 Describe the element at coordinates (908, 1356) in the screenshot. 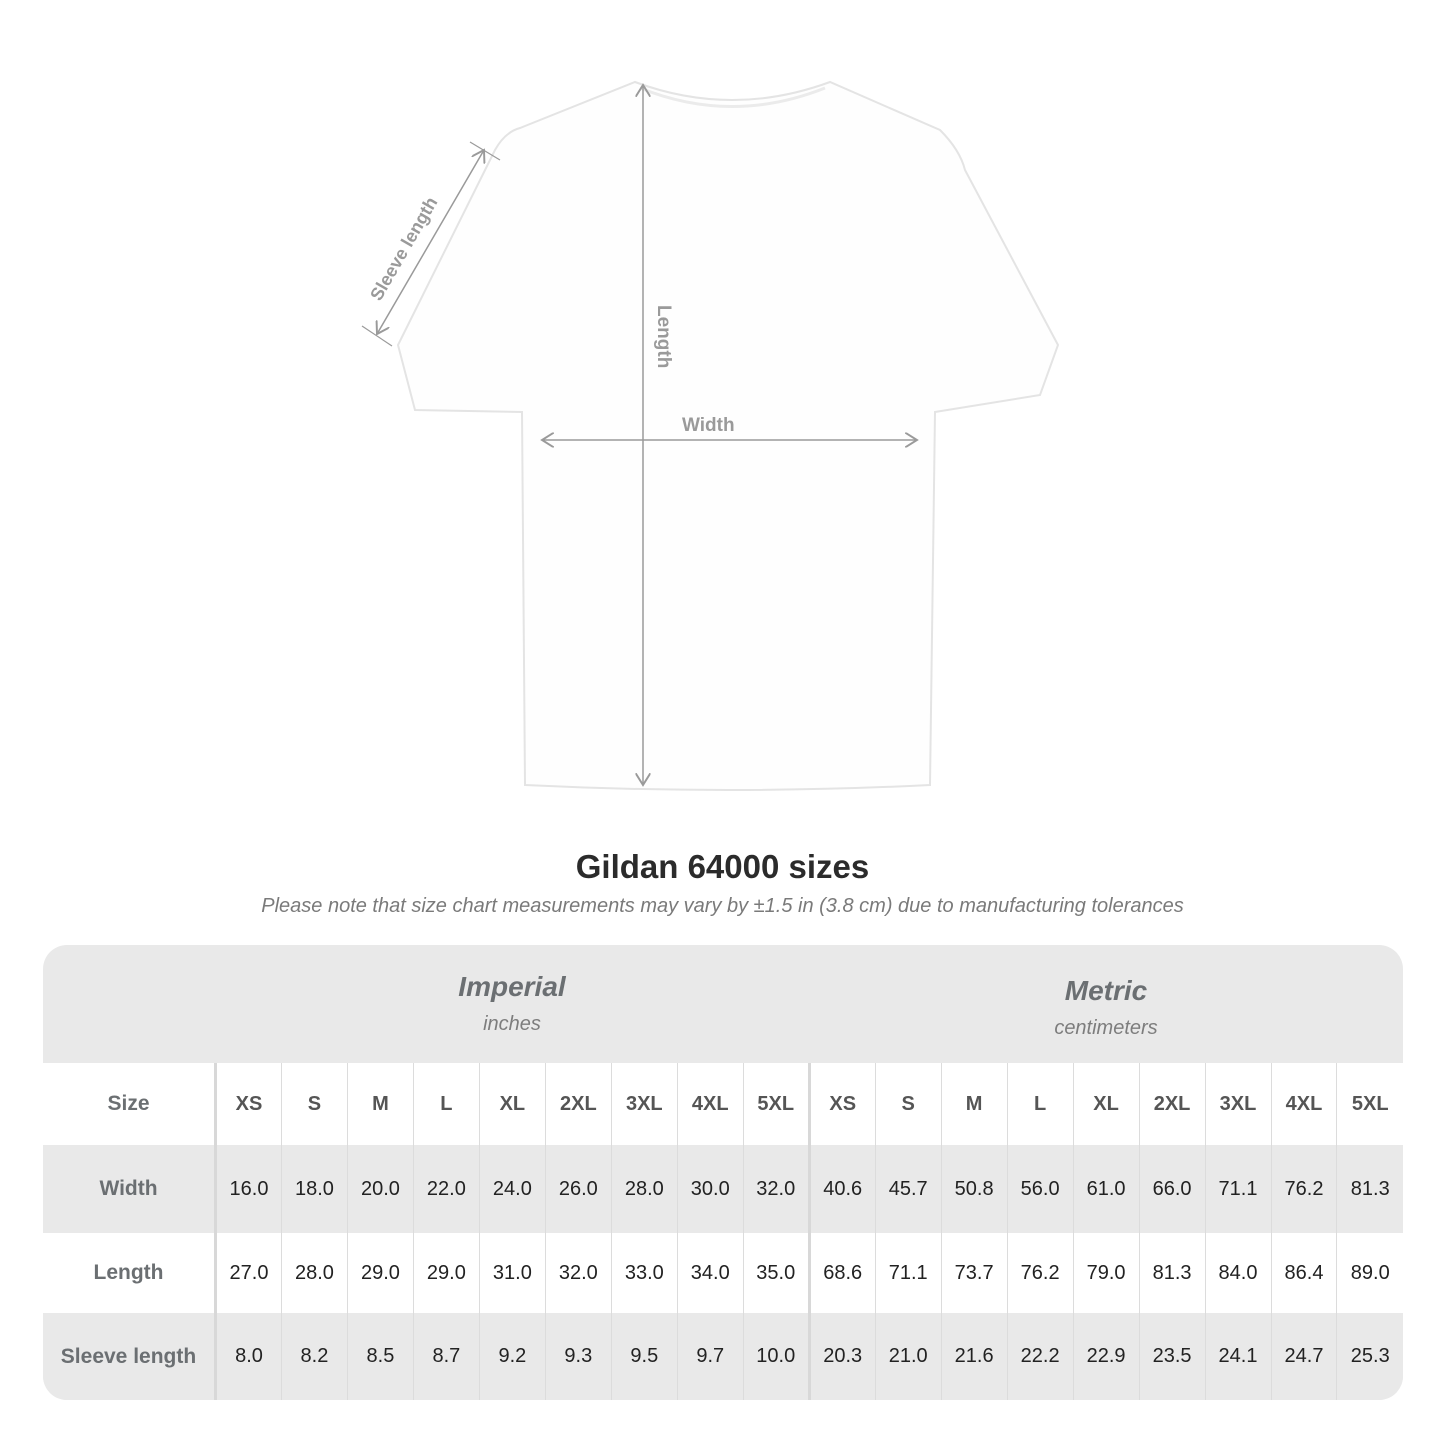

I see `metric-cell: 21.0` at that location.